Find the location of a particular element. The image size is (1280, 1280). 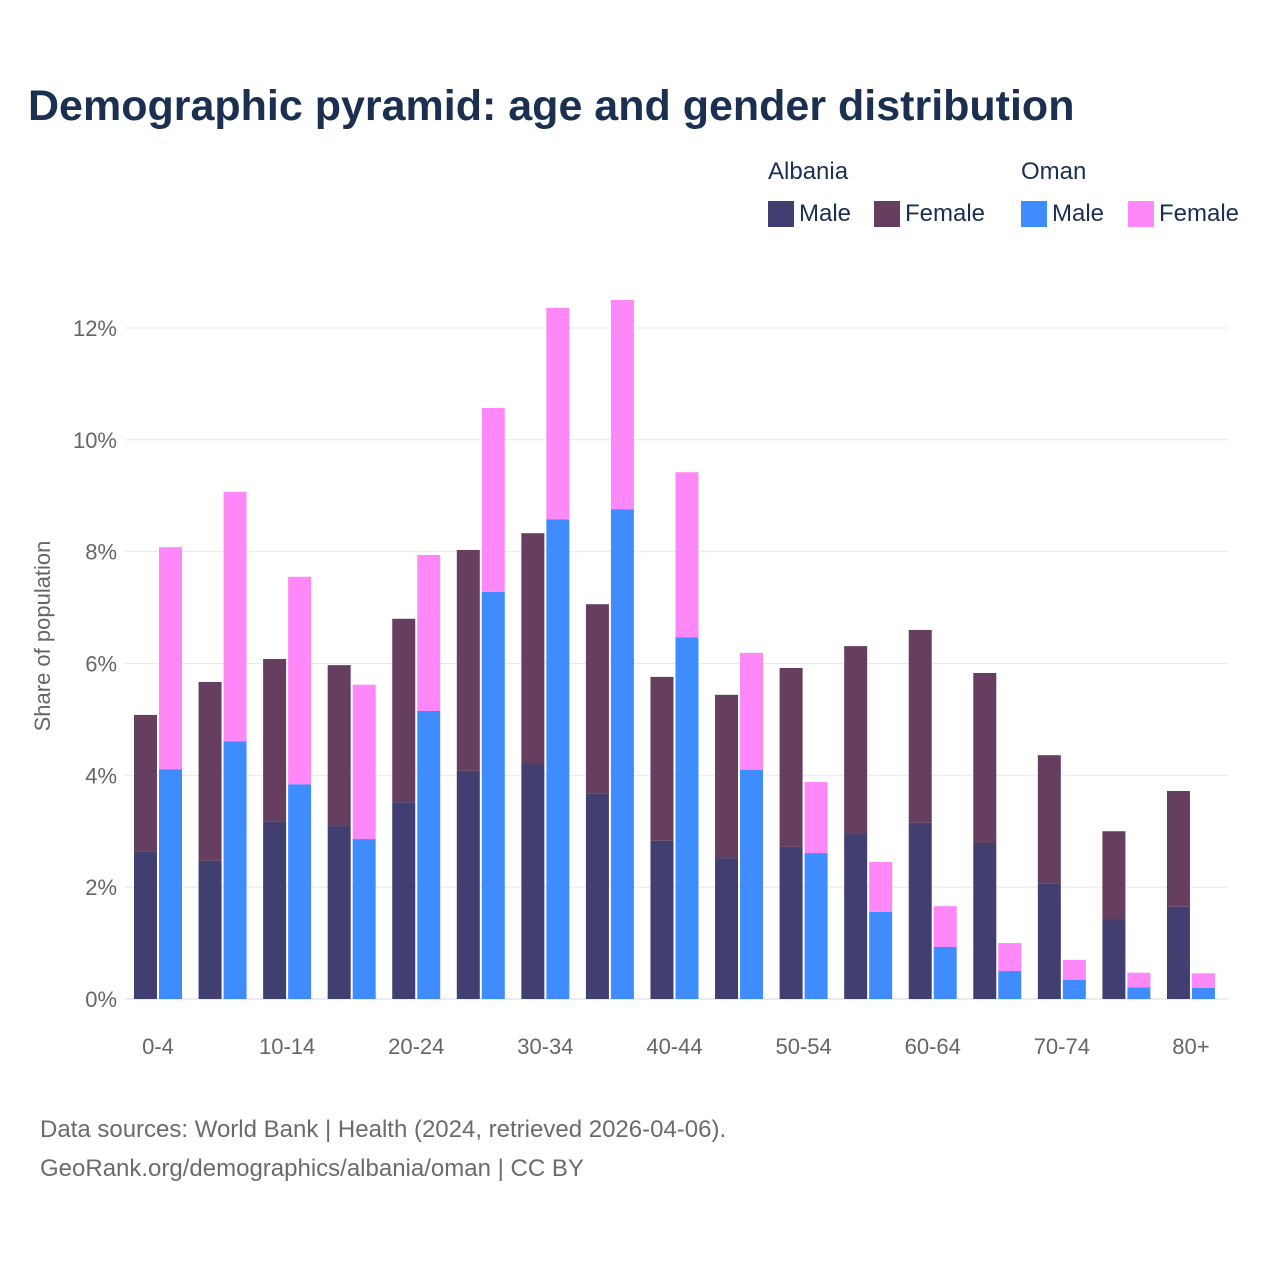

legend-group-albania: Albania is located at coordinates (808, 171).